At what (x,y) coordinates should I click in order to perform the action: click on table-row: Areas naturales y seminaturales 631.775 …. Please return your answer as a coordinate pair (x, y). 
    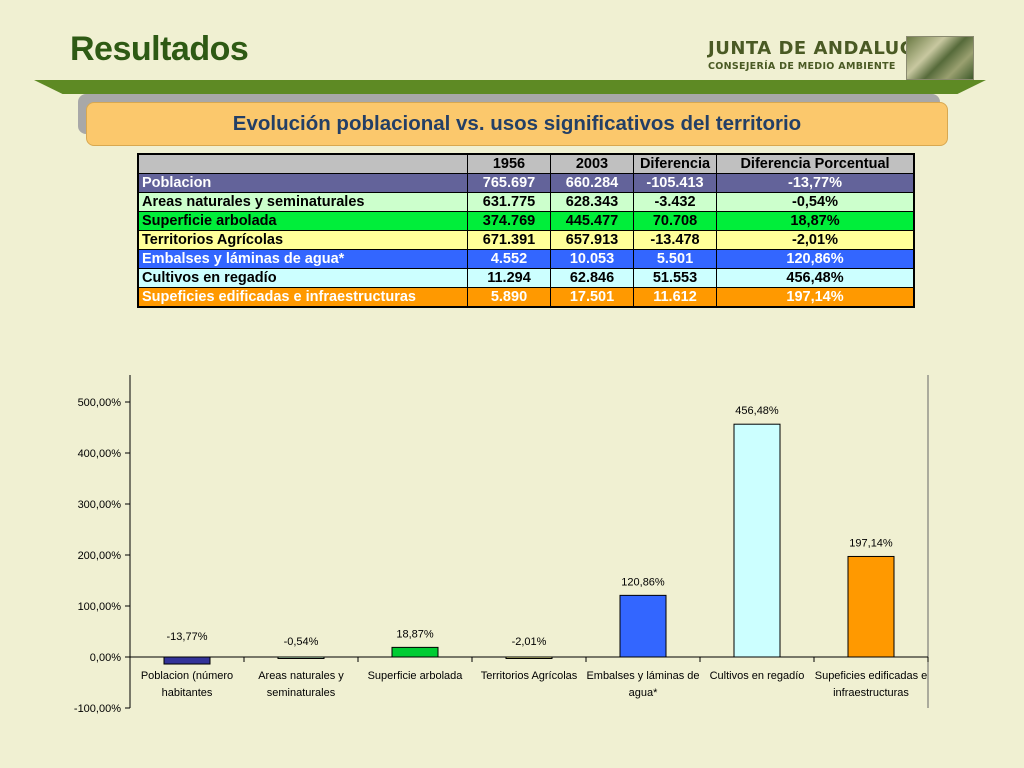
    Looking at the image, I should click on (526, 202).